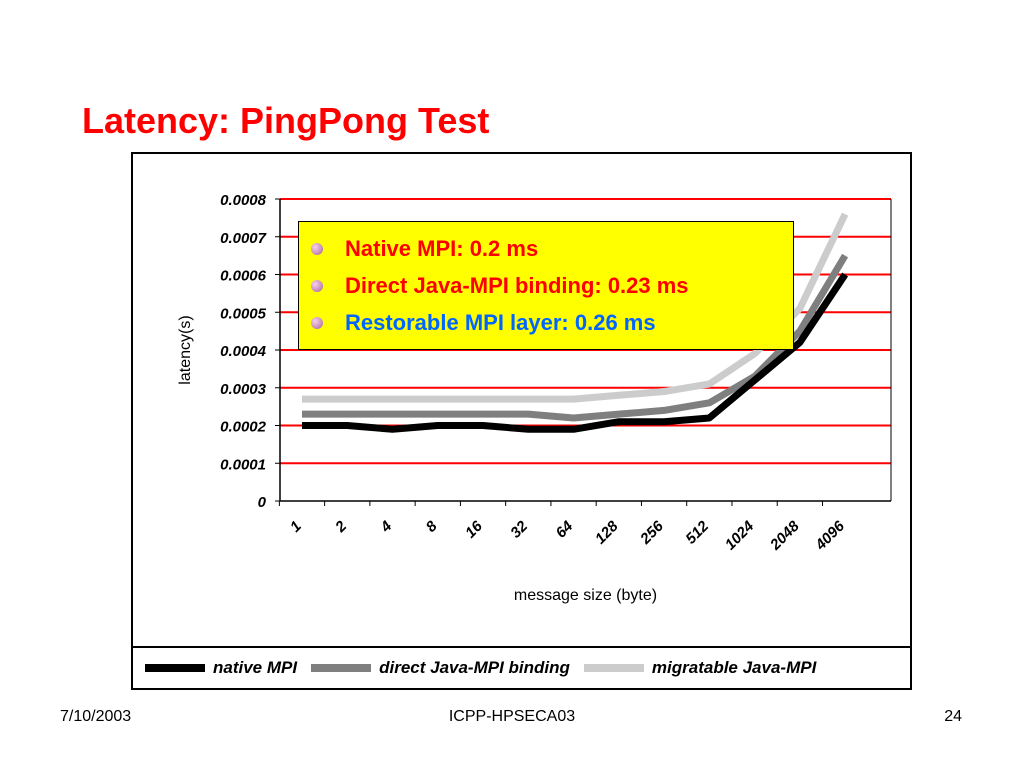  What do you see at coordinates (386, 526) in the screenshot?
I see `x-tick-label: 4` at bounding box center [386, 526].